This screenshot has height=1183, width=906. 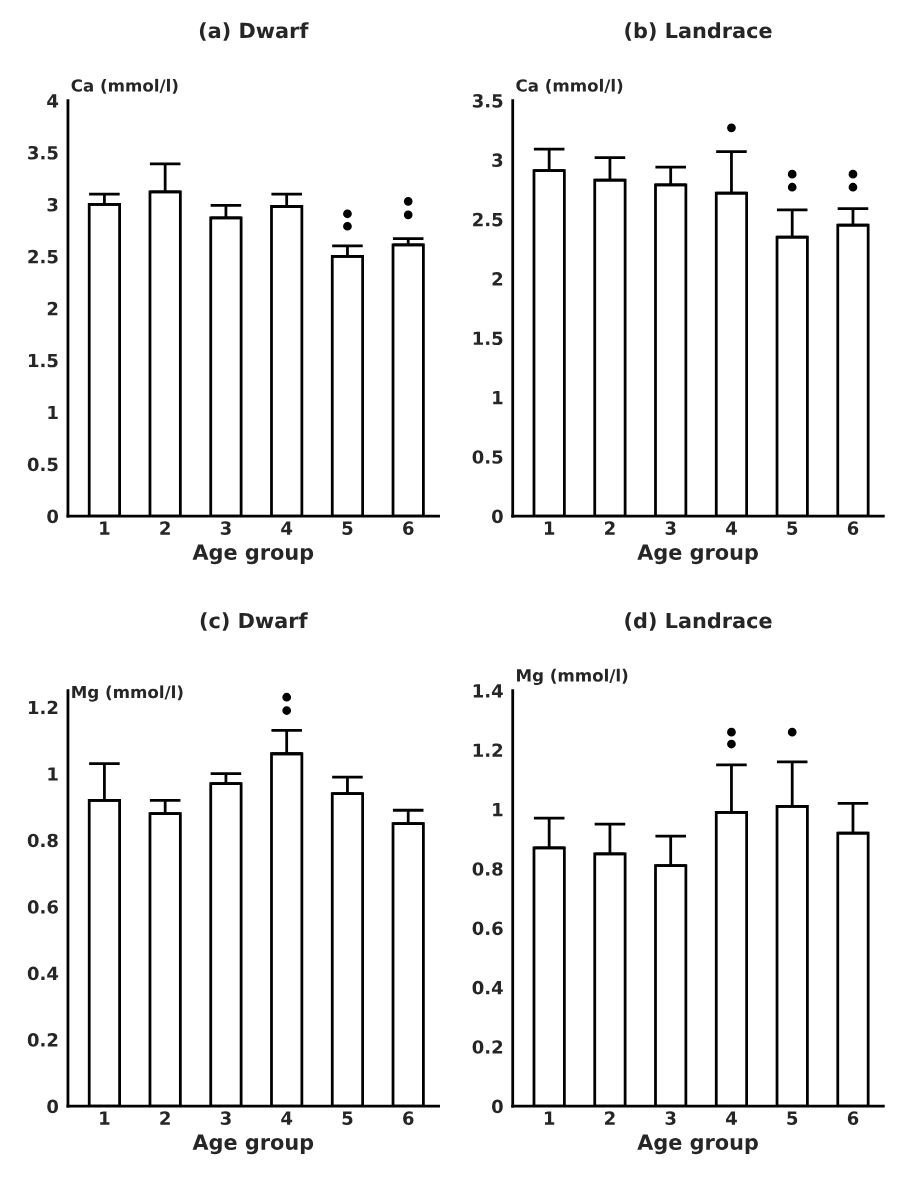 What do you see at coordinates (698, 621) in the screenshot?
I see `chart-title: (d) Landrace` at bounding box center [698, 621].